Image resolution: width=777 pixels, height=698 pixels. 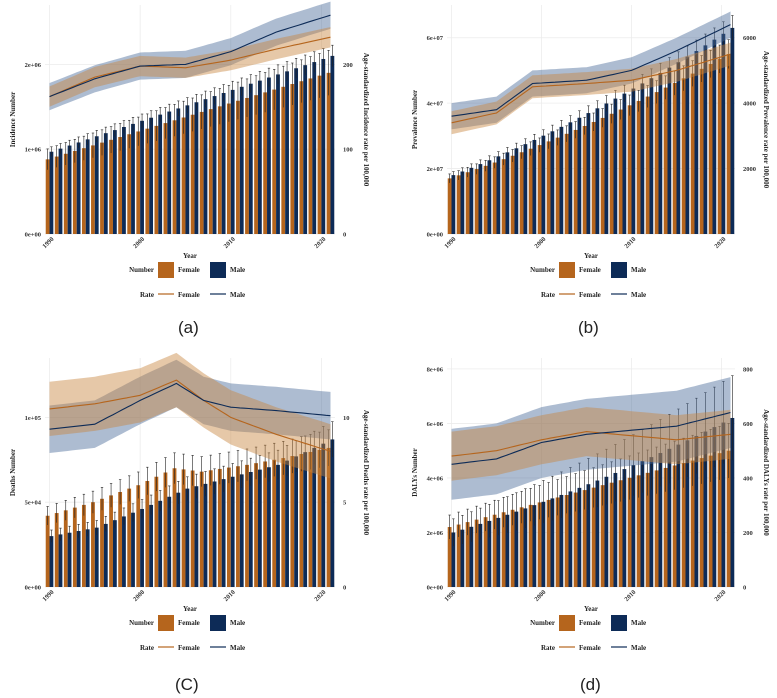 I want to click on bar-female-2008, so click(x=210, y=171).